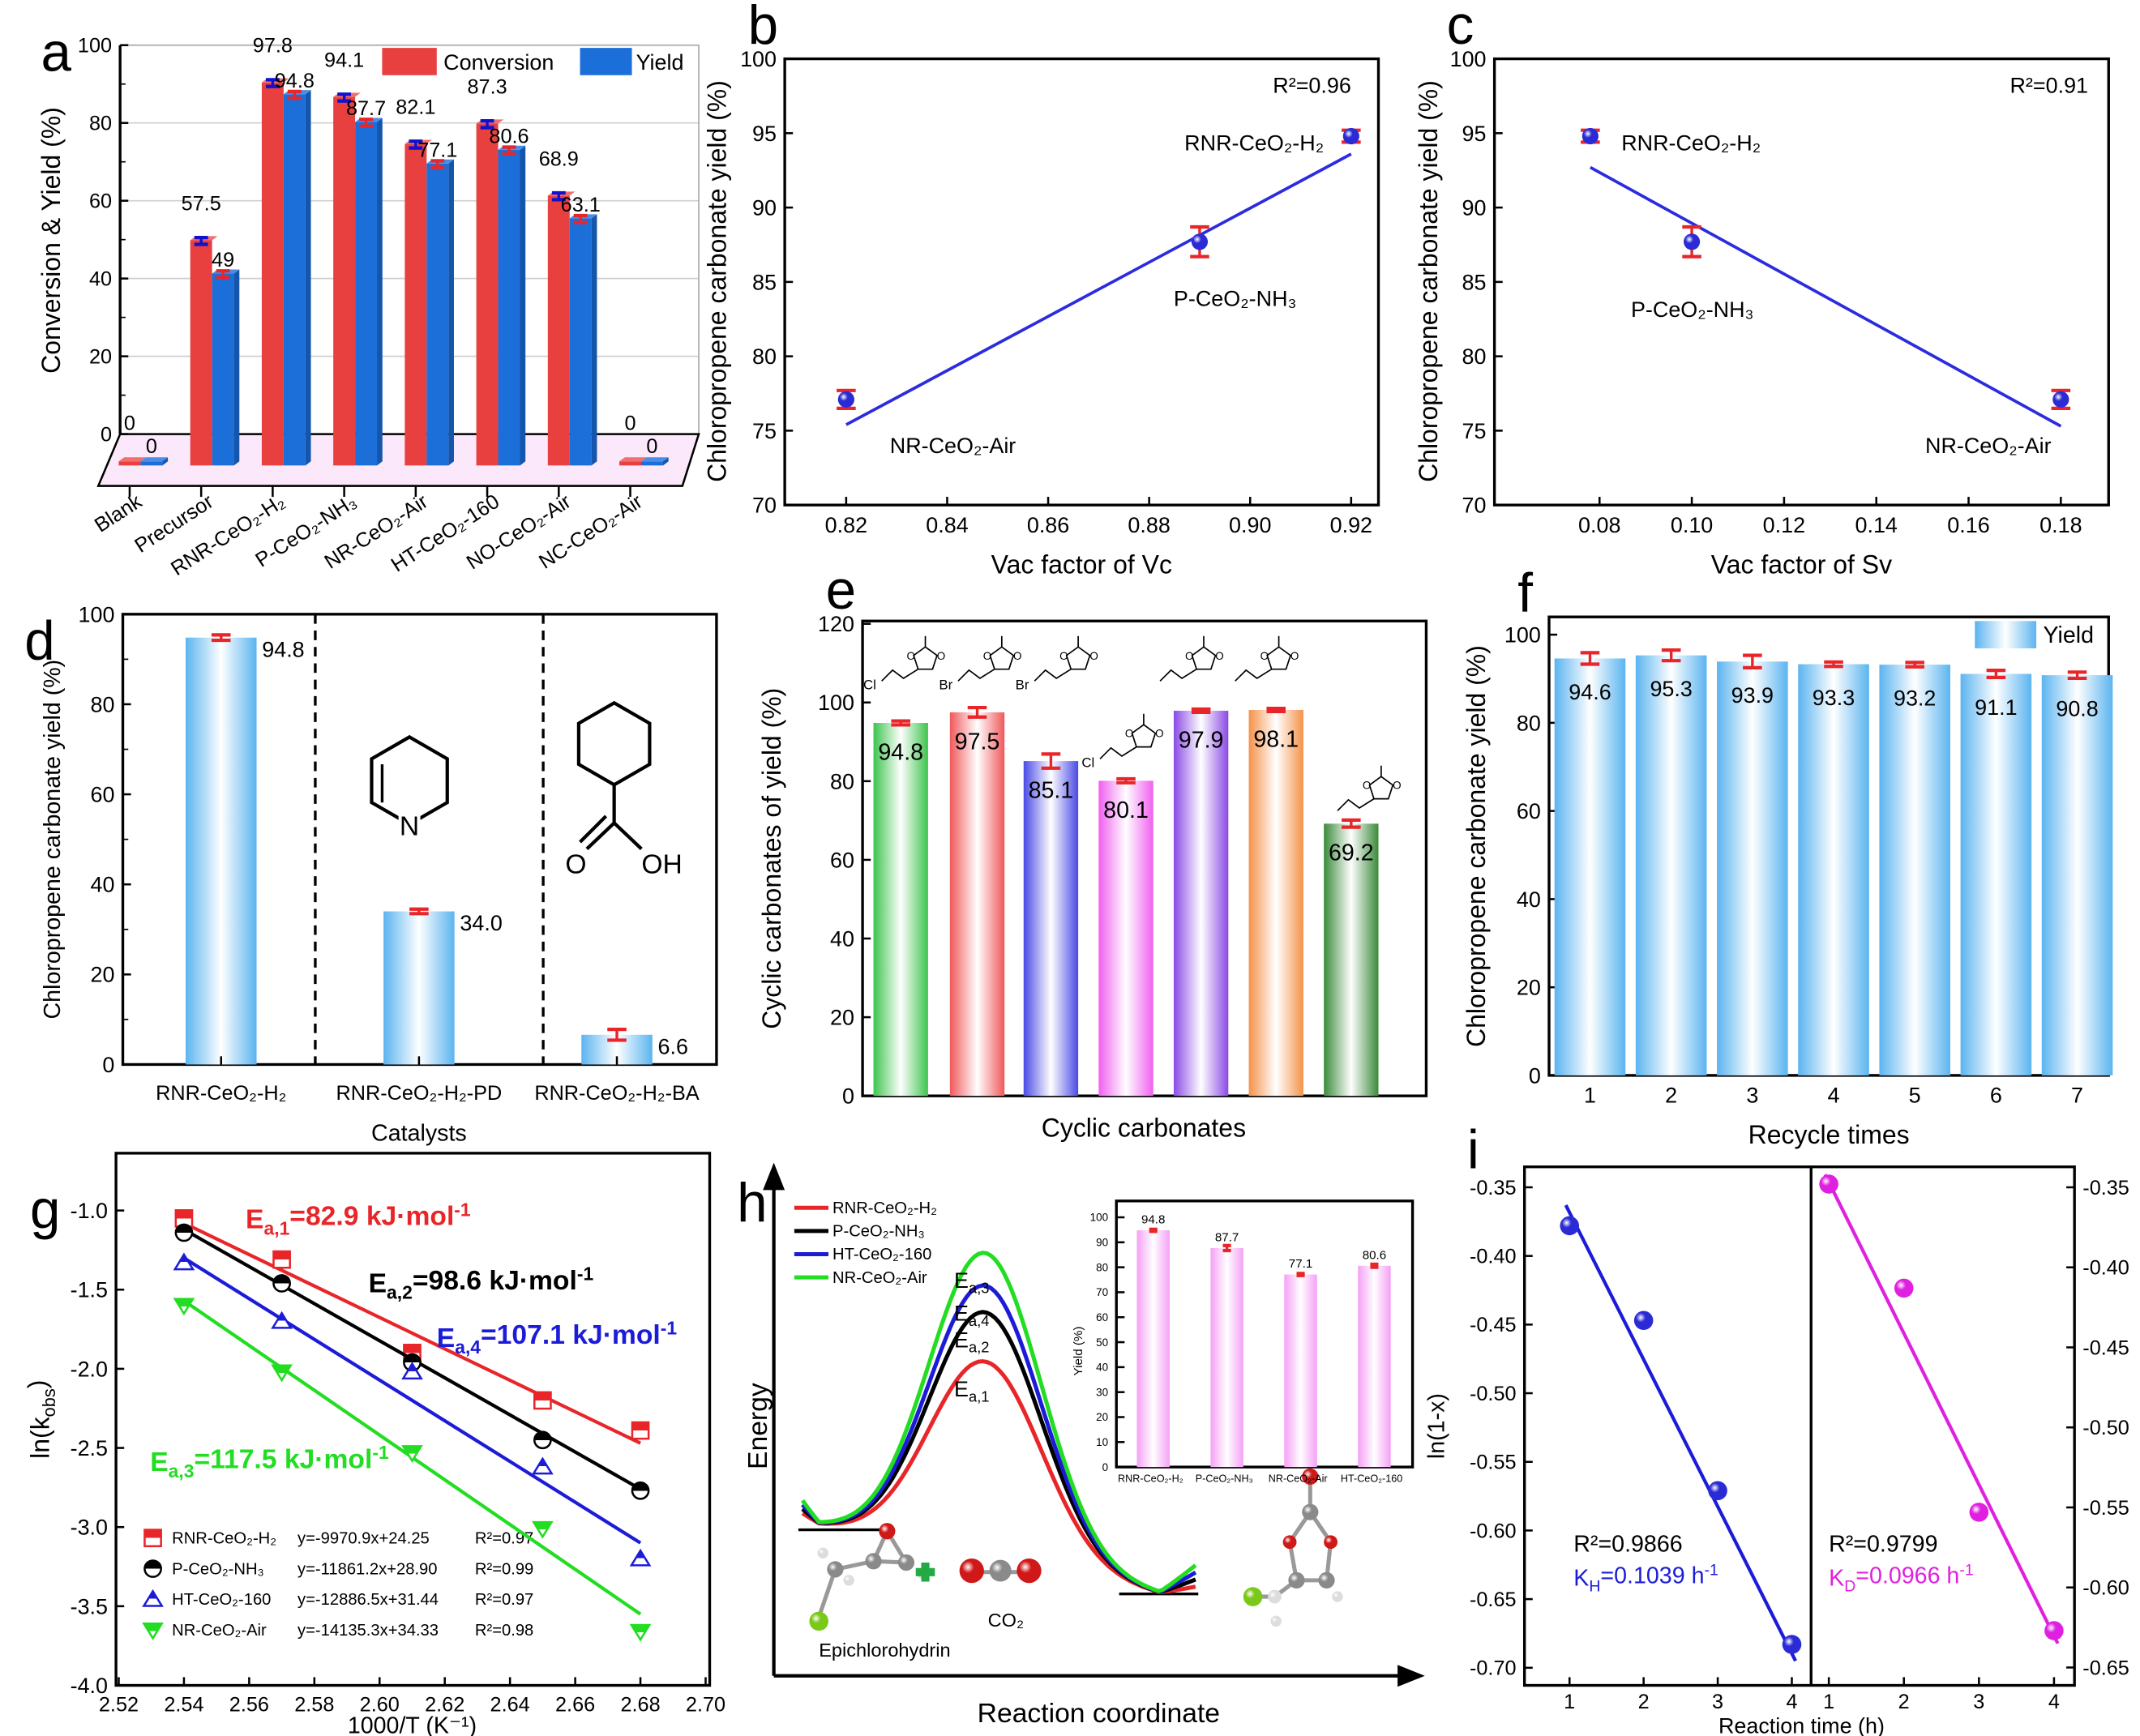 The width and height of the screenshot is (2140, 1736). I want to click on rate-constant-label: KD=0.0966 h-1, so click(1901, 1579).